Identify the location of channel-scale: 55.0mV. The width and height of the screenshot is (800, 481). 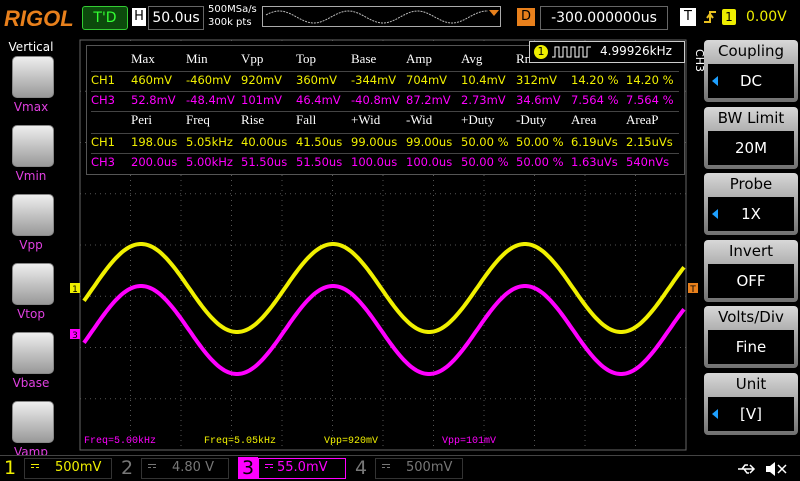
(302, 467).